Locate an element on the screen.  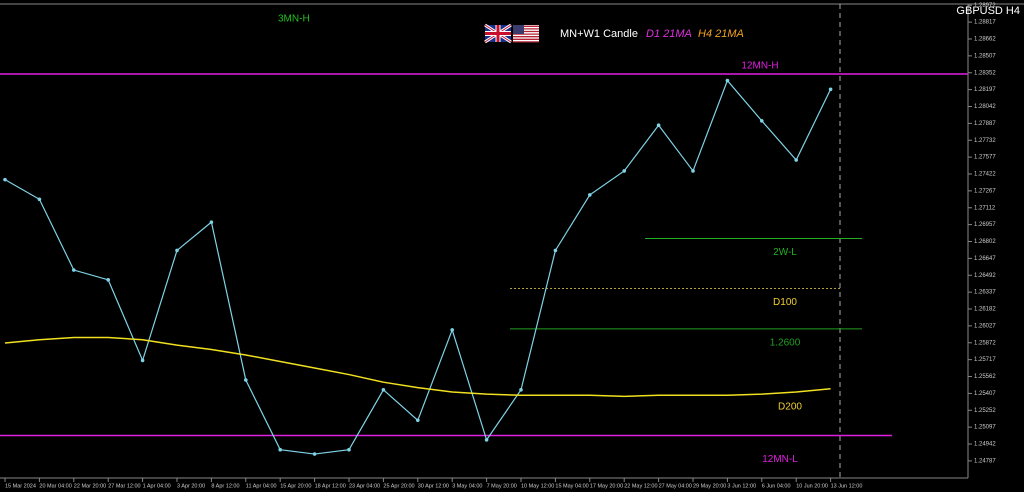
x-tick-label: 20 Mar 04:00 is located at coordinates (55, 486).